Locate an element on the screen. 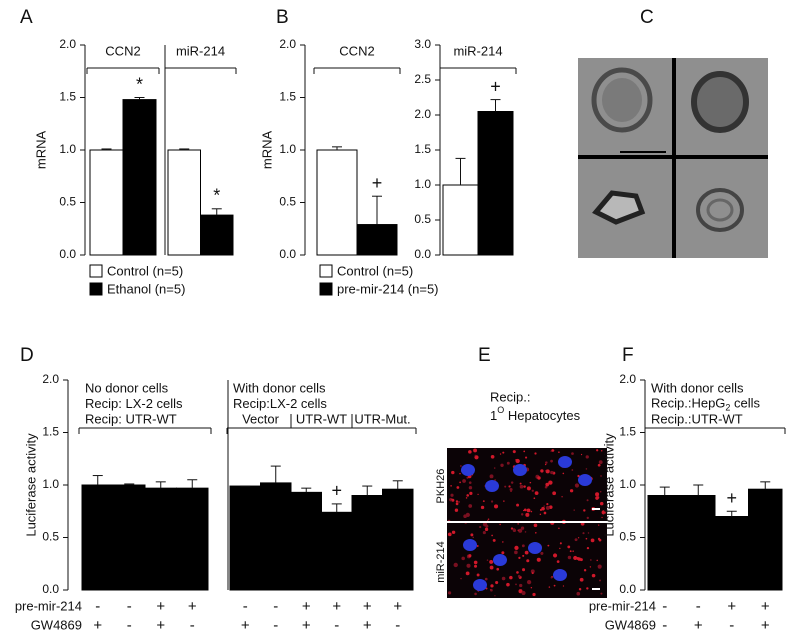 The width and height of the screenshot is (800, 638). header-text-part: Recip.:HepG is located at coordinates (688, 403).